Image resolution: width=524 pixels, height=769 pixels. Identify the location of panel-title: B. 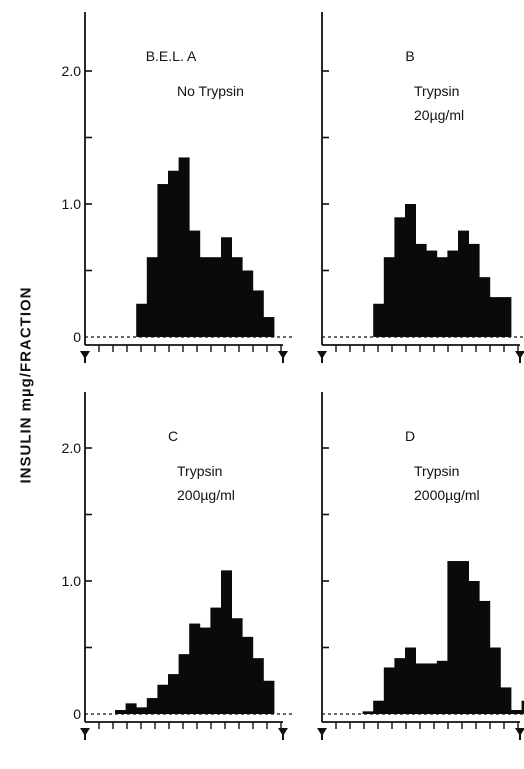
(409, 56).